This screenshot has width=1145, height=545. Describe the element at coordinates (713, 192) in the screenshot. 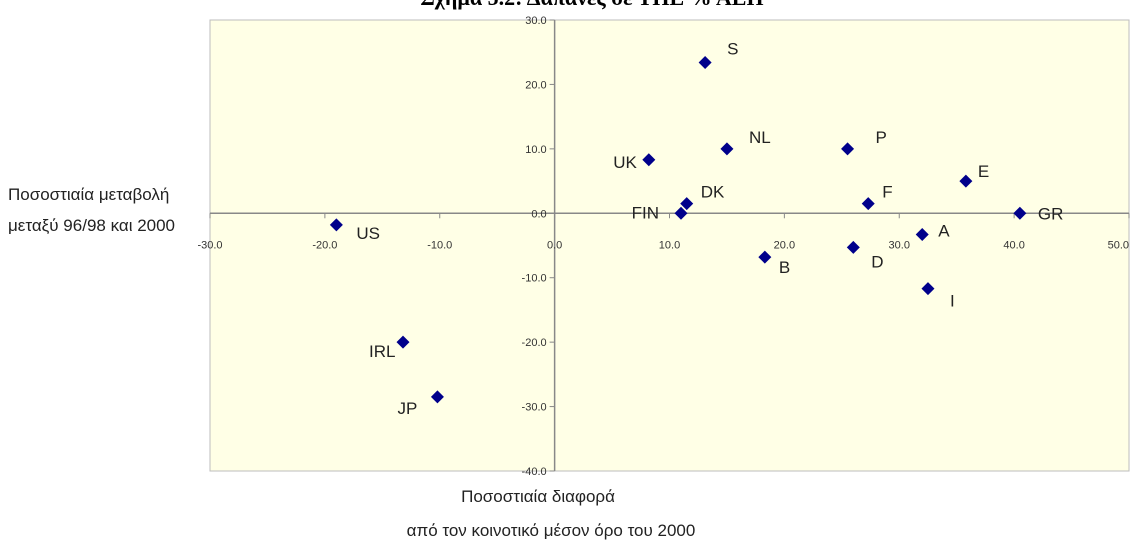

I see `point-label-dk: DK` at that location.